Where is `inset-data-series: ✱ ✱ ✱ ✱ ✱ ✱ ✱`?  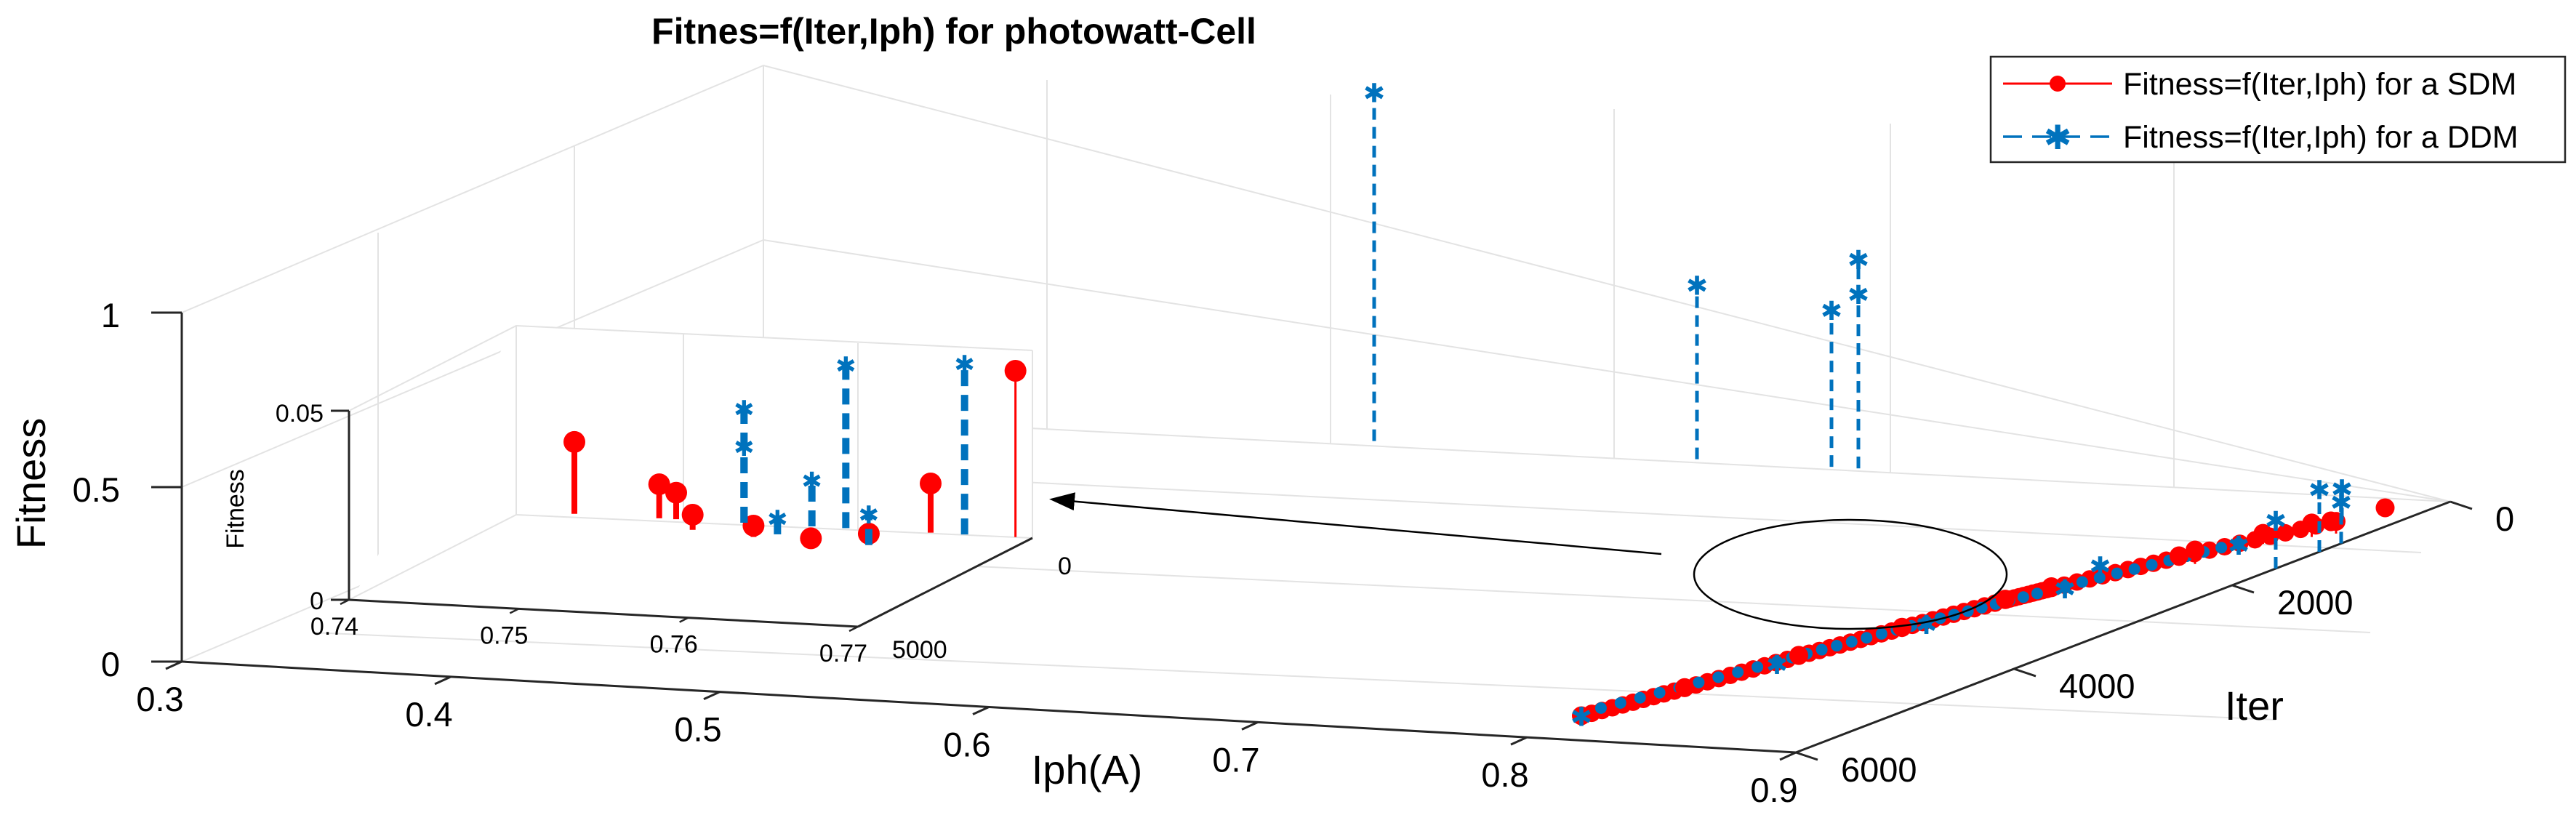 inset-data-series: ✱ ✱ ✱ ✱ ✱ ✱ ✱ is located at coordinates (795, 450).